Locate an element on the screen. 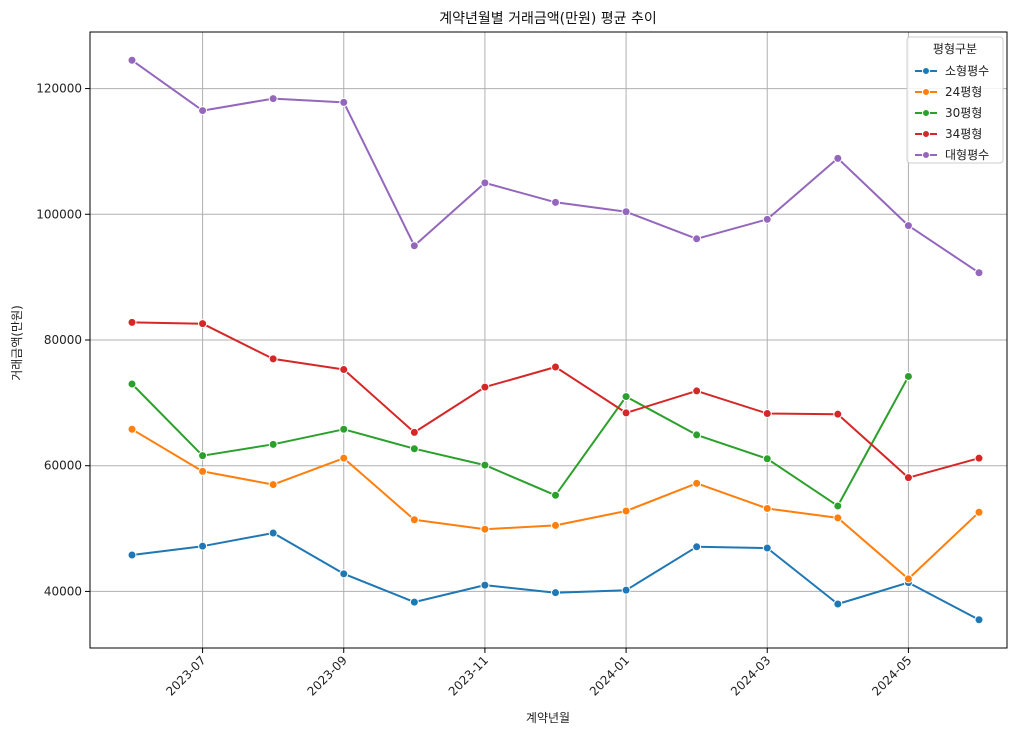 The width and height of the screenshot is (1029, 734). legend-item: 24평형 is located at coordinates (948, 92).